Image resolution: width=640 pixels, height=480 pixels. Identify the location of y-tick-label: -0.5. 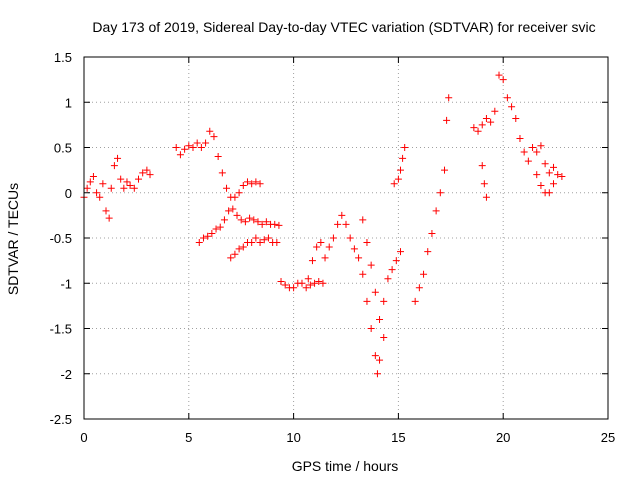
(61, 238).